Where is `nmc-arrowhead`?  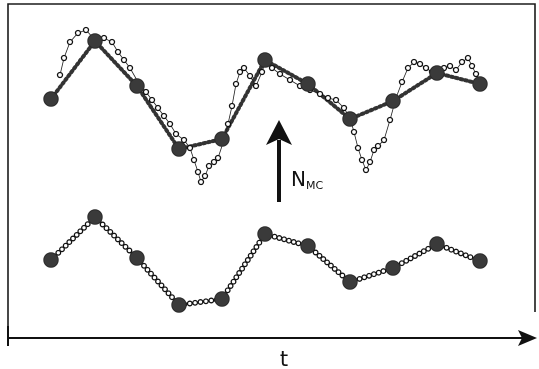
nmc-arrowhead is located at coordinates (279, 132).